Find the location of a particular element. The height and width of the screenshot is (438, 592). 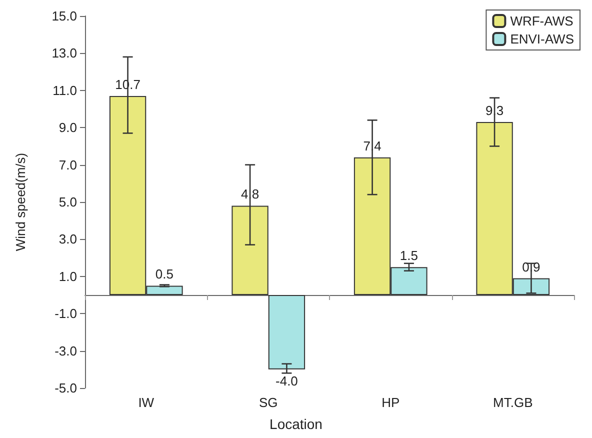

x-tick-label: IW is located at coordinates (146, 402).